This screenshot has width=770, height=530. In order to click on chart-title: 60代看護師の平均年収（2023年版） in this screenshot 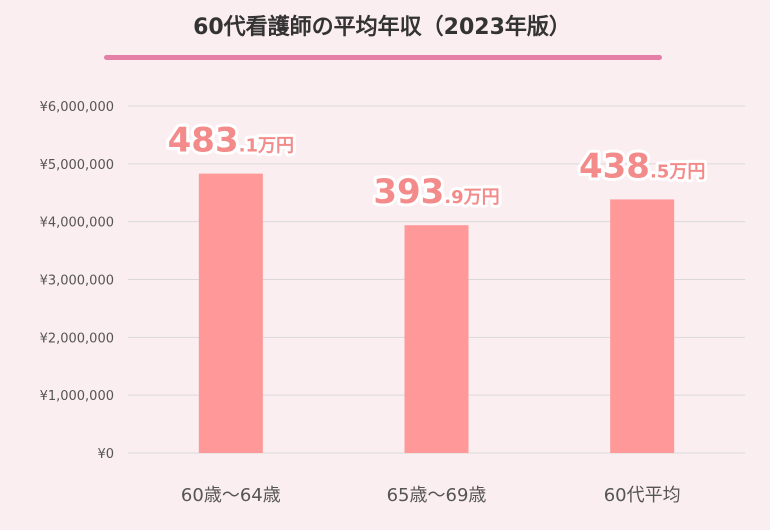, I will do `click(382, 27)`.